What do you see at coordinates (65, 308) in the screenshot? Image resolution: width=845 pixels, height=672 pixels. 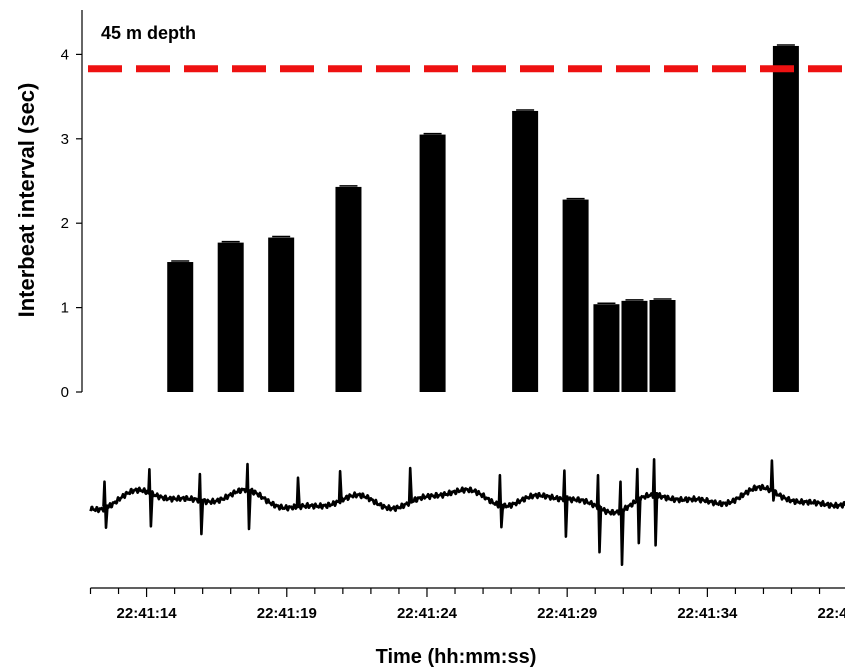 I see `y-tick-label: 1` at bounding box center [65, 308].